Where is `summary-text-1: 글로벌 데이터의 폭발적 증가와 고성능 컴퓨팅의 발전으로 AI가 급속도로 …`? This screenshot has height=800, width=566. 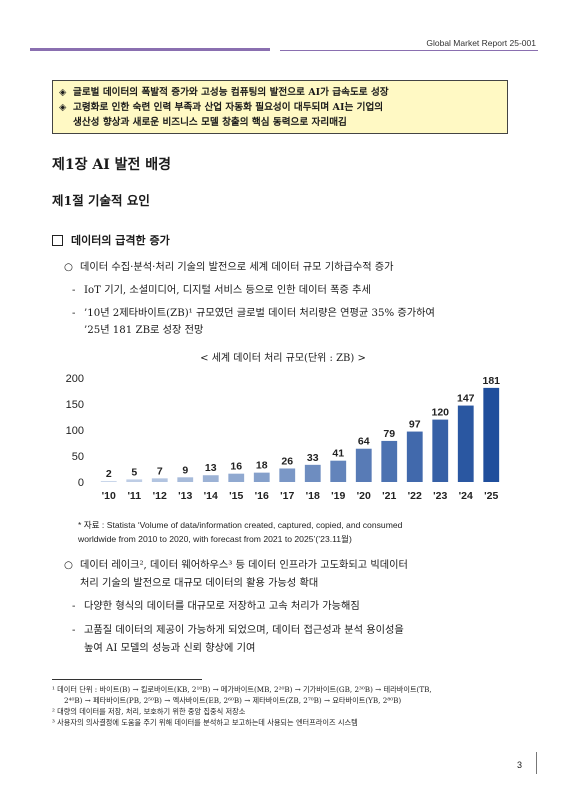
summary-text-1: 글로벌 데이터의 폭발적 증가와 고성능 컴퓨팅의 발전으로 AI가 급속도로 … is located at coordinates (231, 92).